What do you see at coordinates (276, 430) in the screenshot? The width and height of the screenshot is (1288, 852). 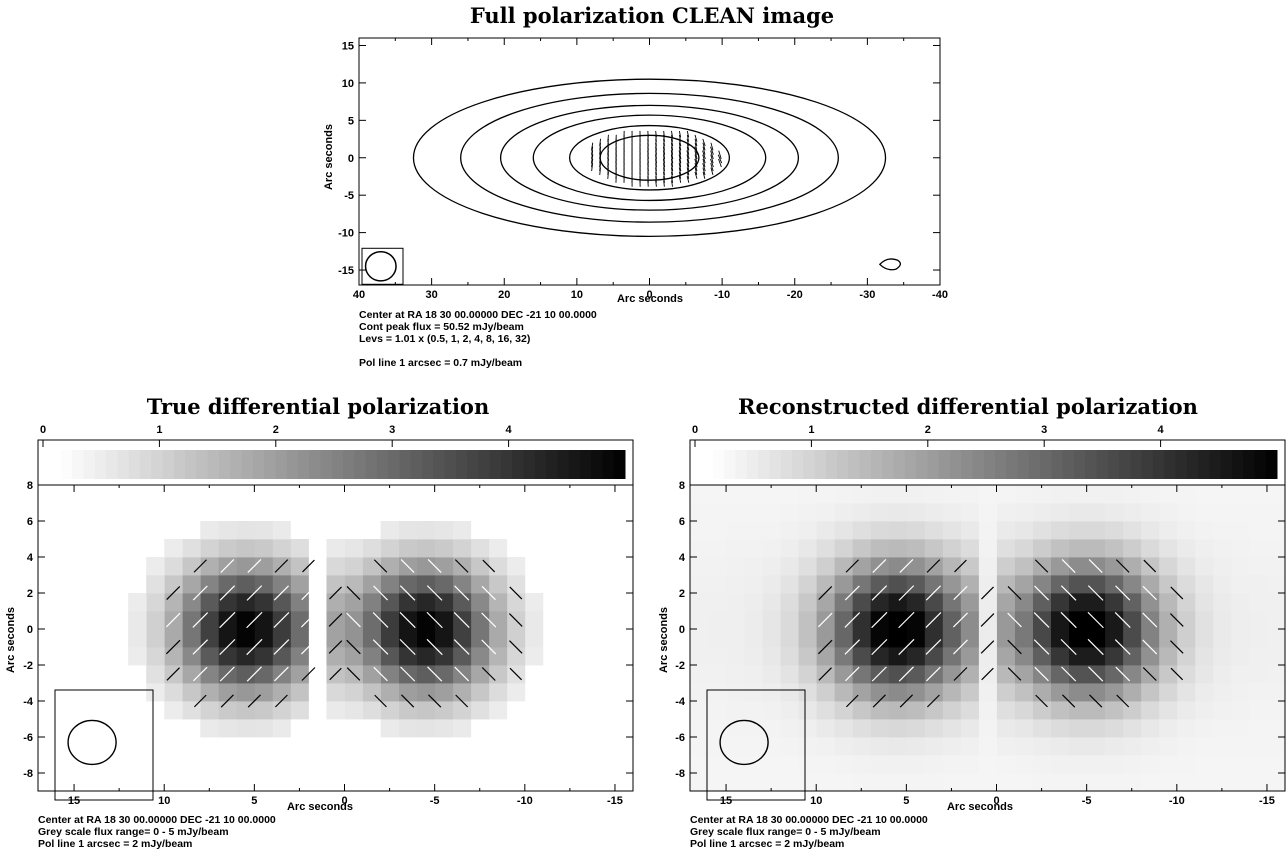 I see `colorbar-tick-label: 2` at bounding box center [276, 430].